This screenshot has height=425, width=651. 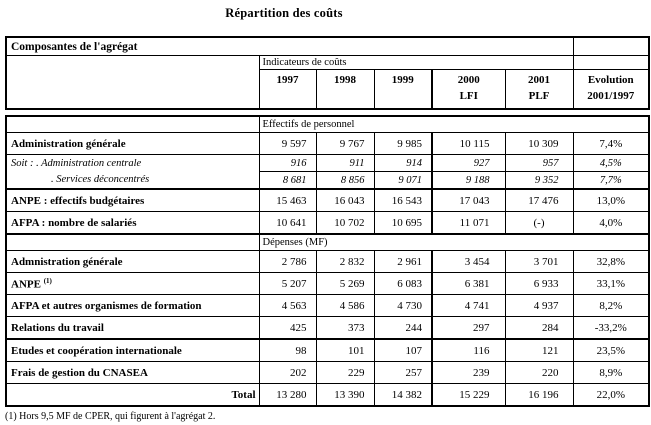 What do you see at coordinates (539, 283) in the screenshot?
I see `value-cell: 6 933` at bounding box center [539, 283].